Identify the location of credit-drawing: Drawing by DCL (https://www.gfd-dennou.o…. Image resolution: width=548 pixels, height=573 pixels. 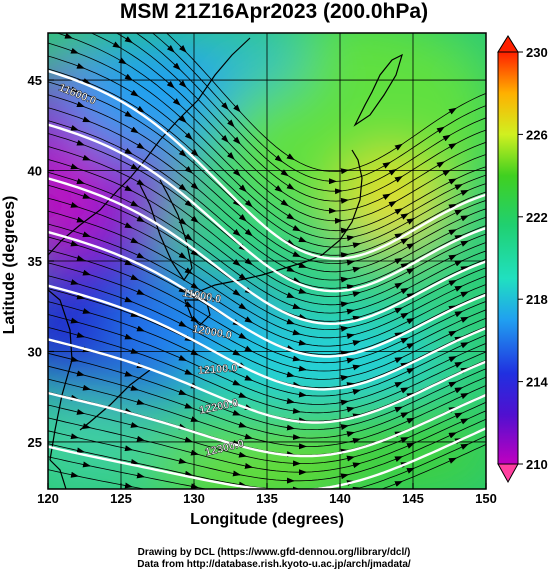
(274, 552).